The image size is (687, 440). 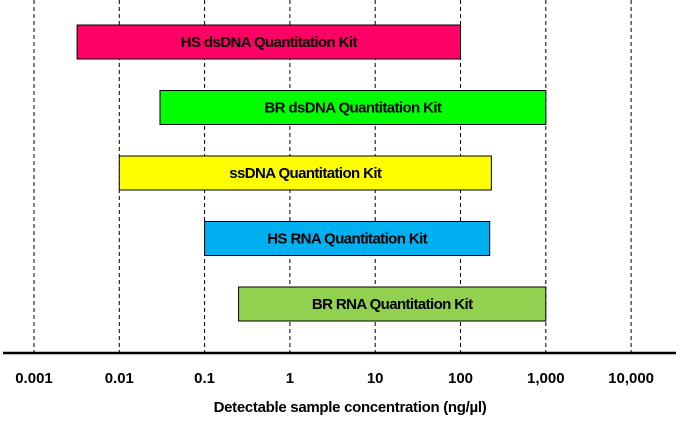 I want to click on bar-label: BR dsDNA Quantitation Kit, so click(x=353, y=108).